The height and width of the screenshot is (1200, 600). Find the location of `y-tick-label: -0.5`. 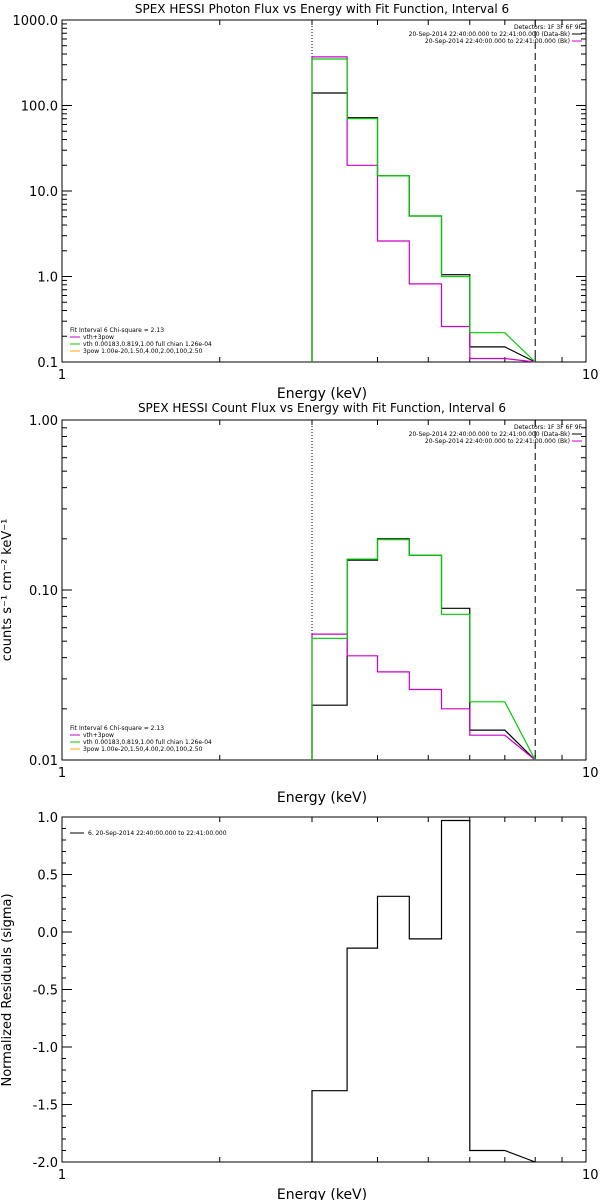

y-tick-label: -0.5 is located at coordinates (45, 991).